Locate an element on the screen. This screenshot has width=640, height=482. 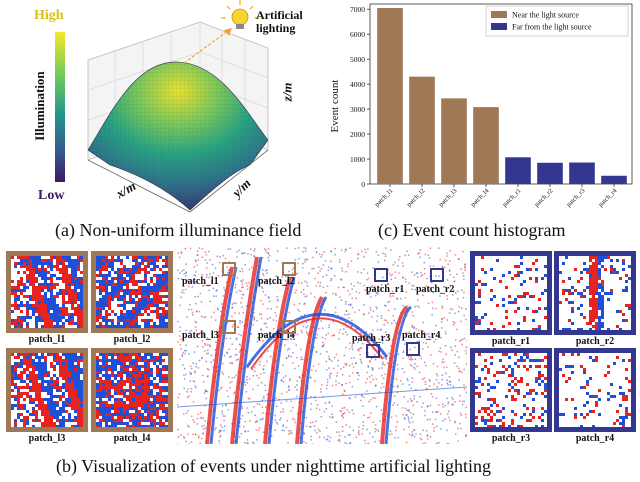
legend-box is located at coordinates (557, 21).